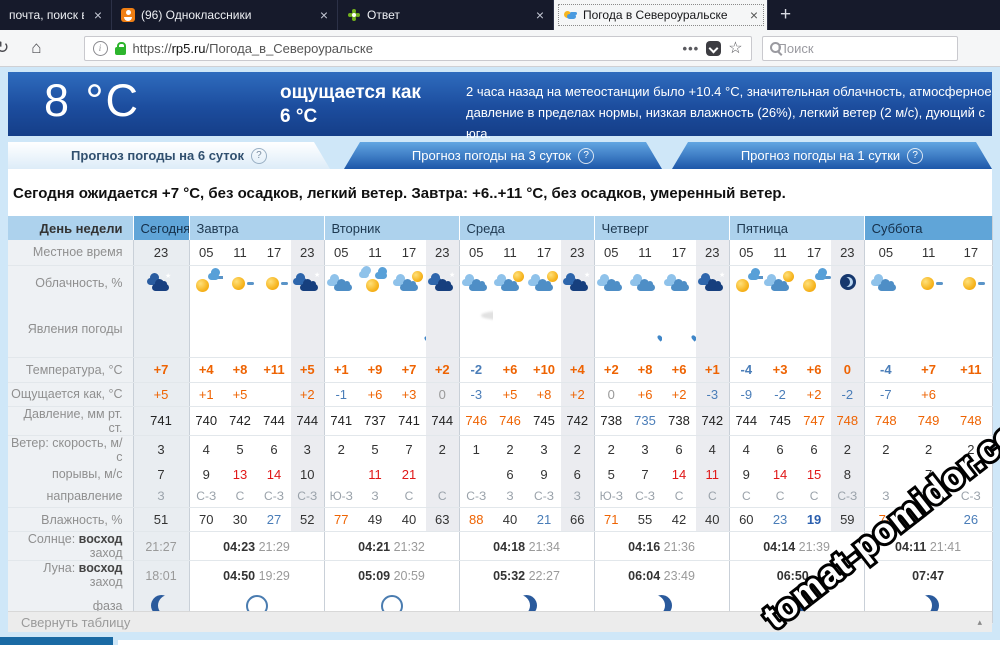  Describe the element at coordinates (128, 15) in the screenshot. I see `ok-favicon` at that location.